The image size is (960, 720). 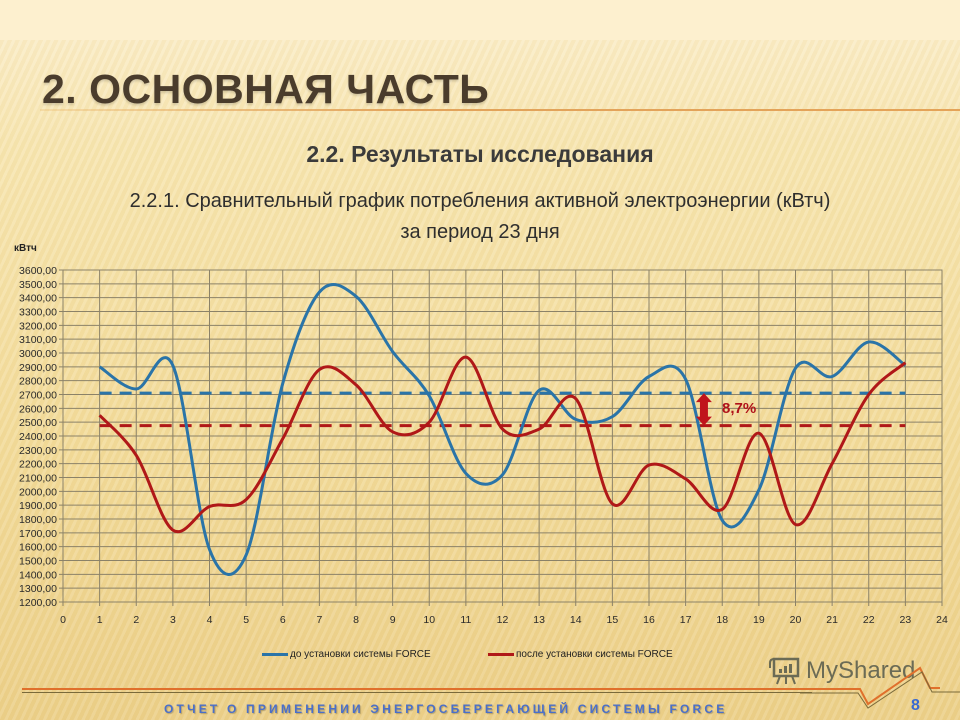 What do you see at coordinates (880, 687) in the screenshot?
I see `footer-zigzag-decoration` at bounding box center [880, 687].